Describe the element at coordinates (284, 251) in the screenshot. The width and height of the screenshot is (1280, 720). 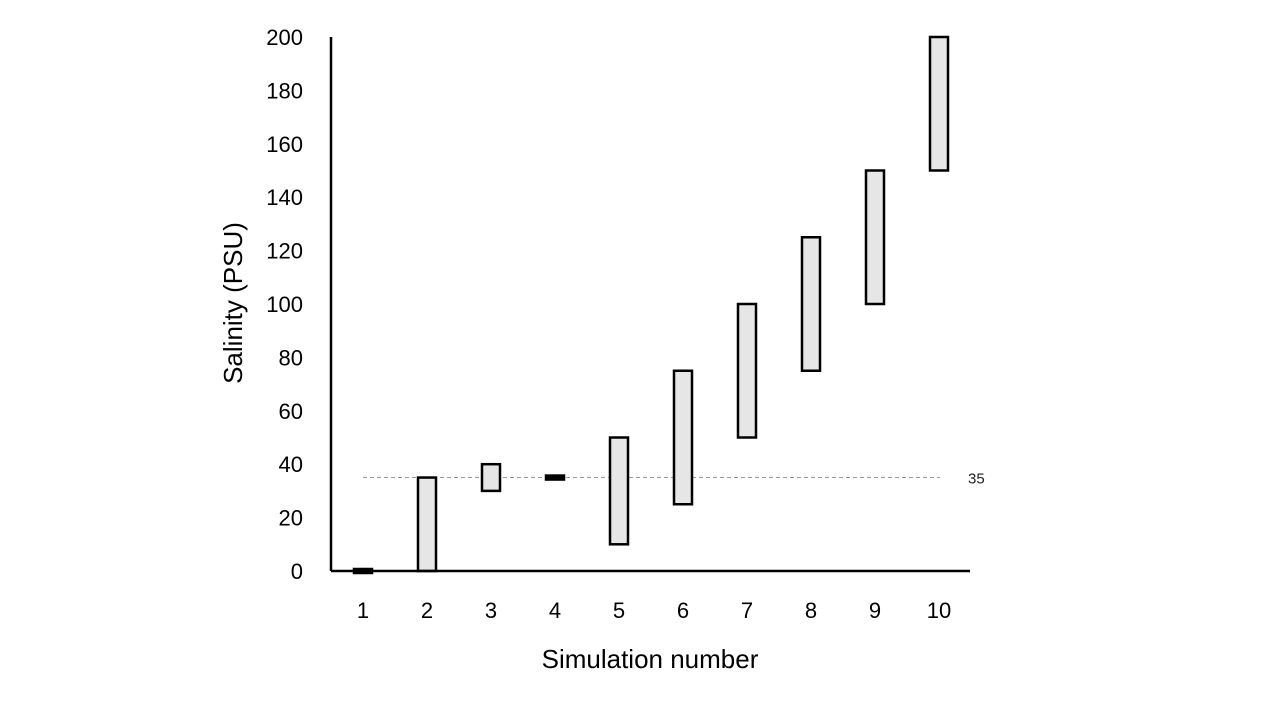
I see `y-tick-label-120: 120` at that location.